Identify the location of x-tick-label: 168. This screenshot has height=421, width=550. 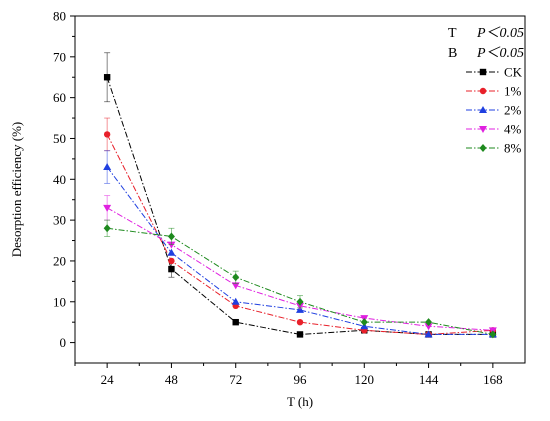
(493, 379).